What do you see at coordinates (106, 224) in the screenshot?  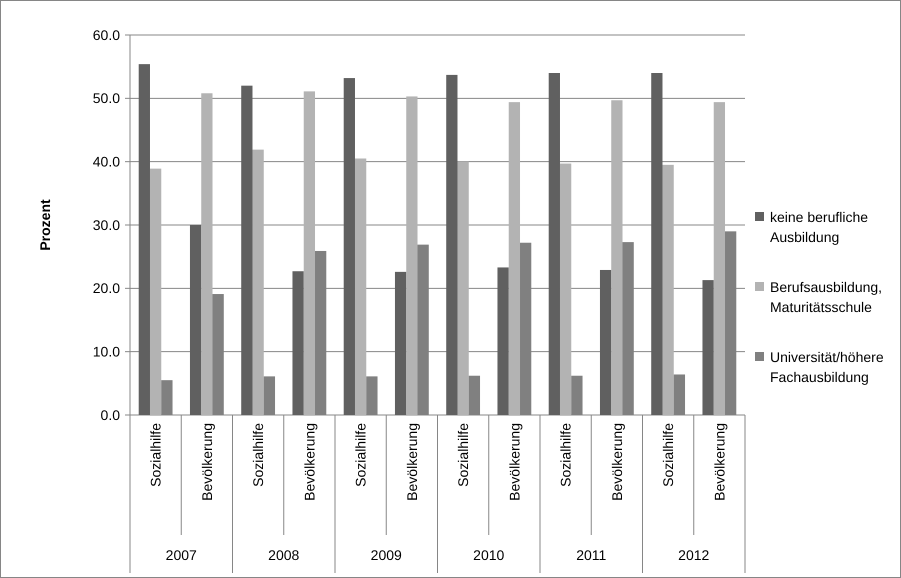 I see `y-tick-label: 30.0` at bounding box center [106, 224].